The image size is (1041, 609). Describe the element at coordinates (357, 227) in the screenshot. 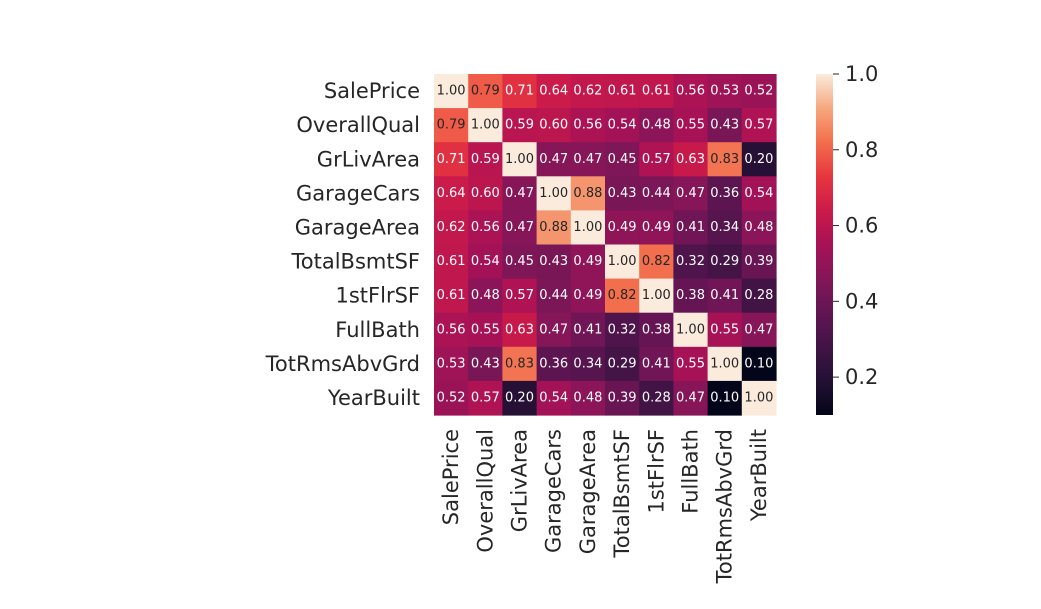

I see `row-tick-label: GarageArea` at that location.